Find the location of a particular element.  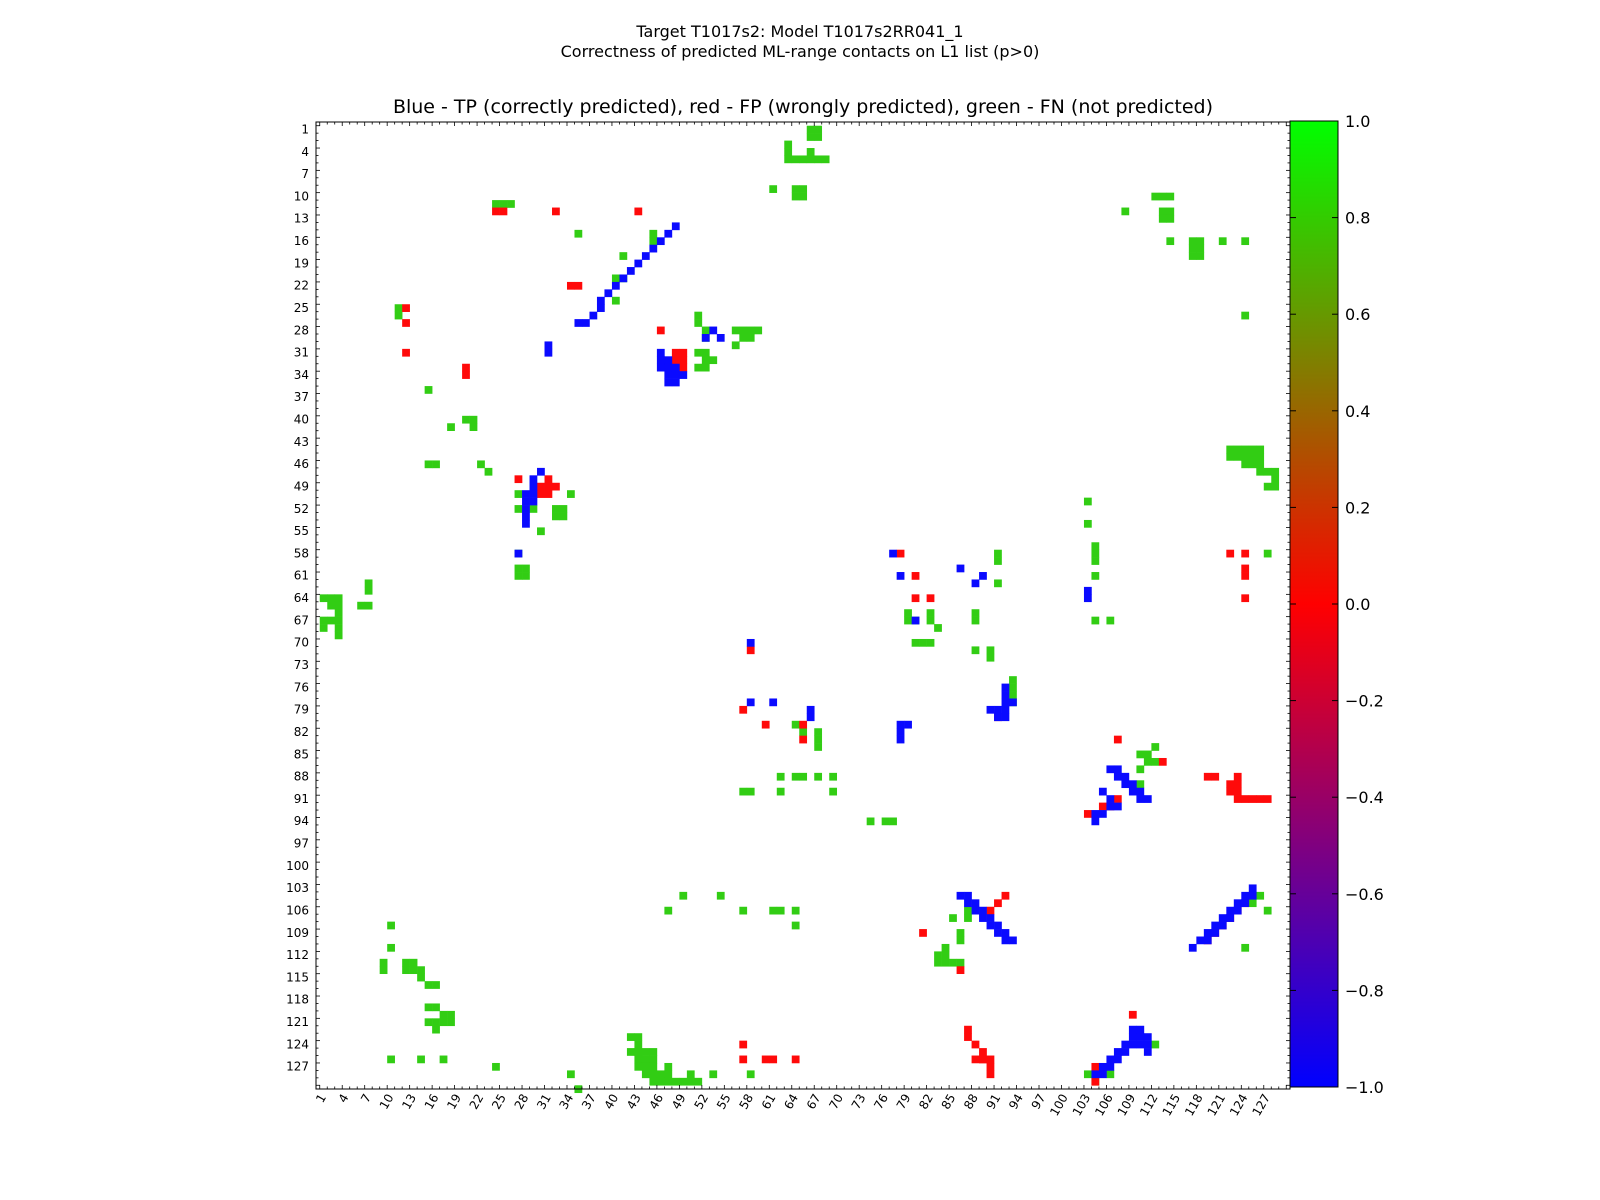

y-tick-label: 124 is located at coordinates (297, 1044).